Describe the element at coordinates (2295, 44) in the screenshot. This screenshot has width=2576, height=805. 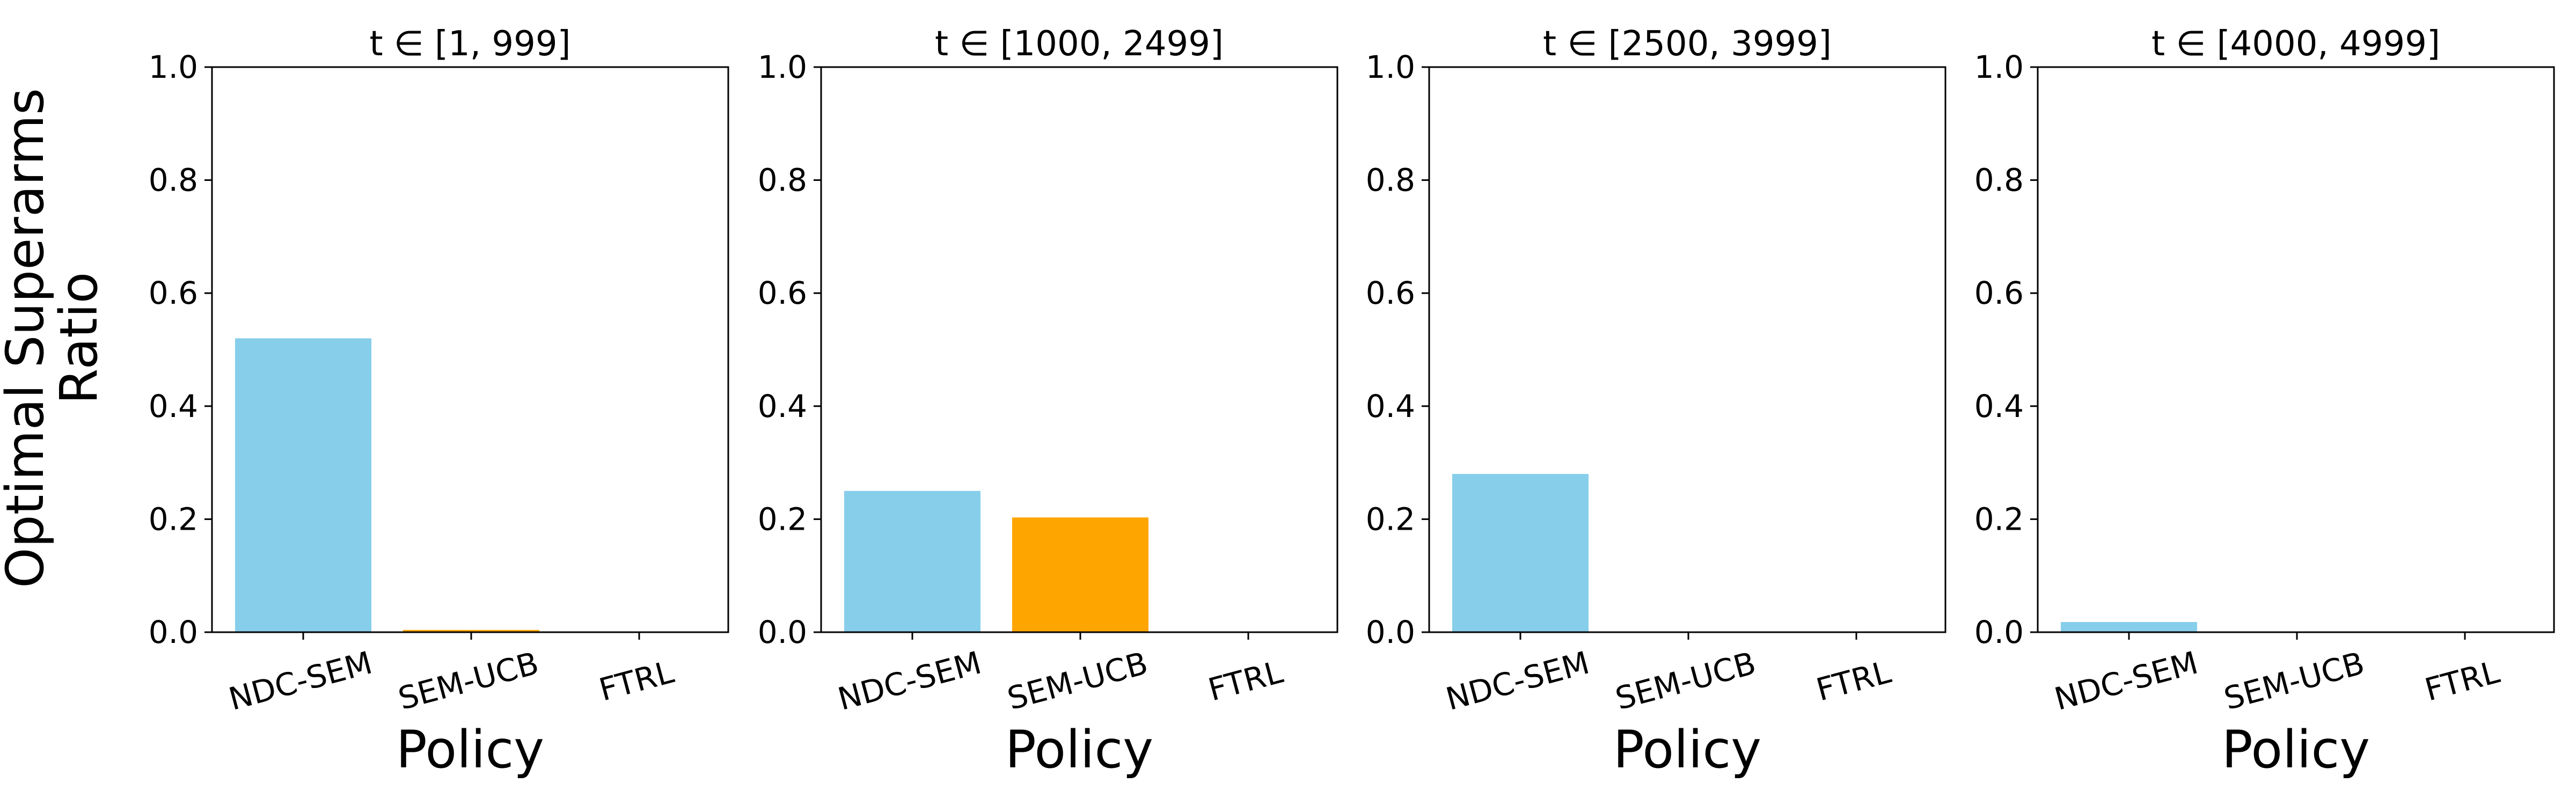
I see `panel-title: t ∈ [4000, 4999]` at that location.